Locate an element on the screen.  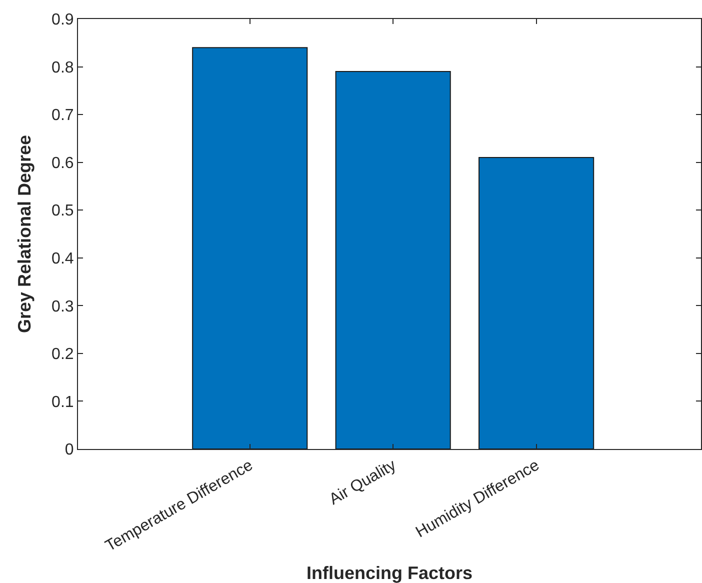
y-tick-label: 0.8 is located at coordinates (63, 67).